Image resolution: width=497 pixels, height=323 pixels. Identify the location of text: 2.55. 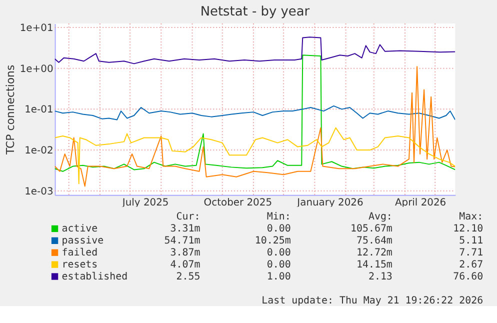
(188, 276).